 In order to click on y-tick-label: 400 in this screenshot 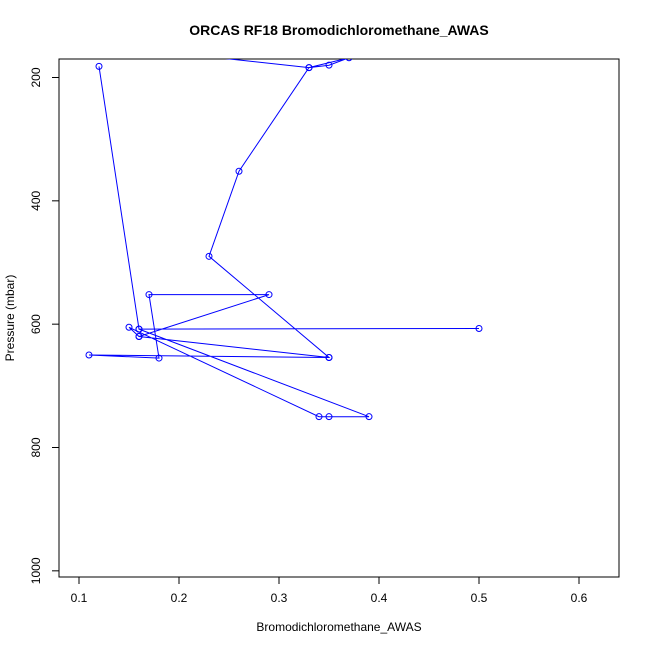, I will do `click(36, 201)`.